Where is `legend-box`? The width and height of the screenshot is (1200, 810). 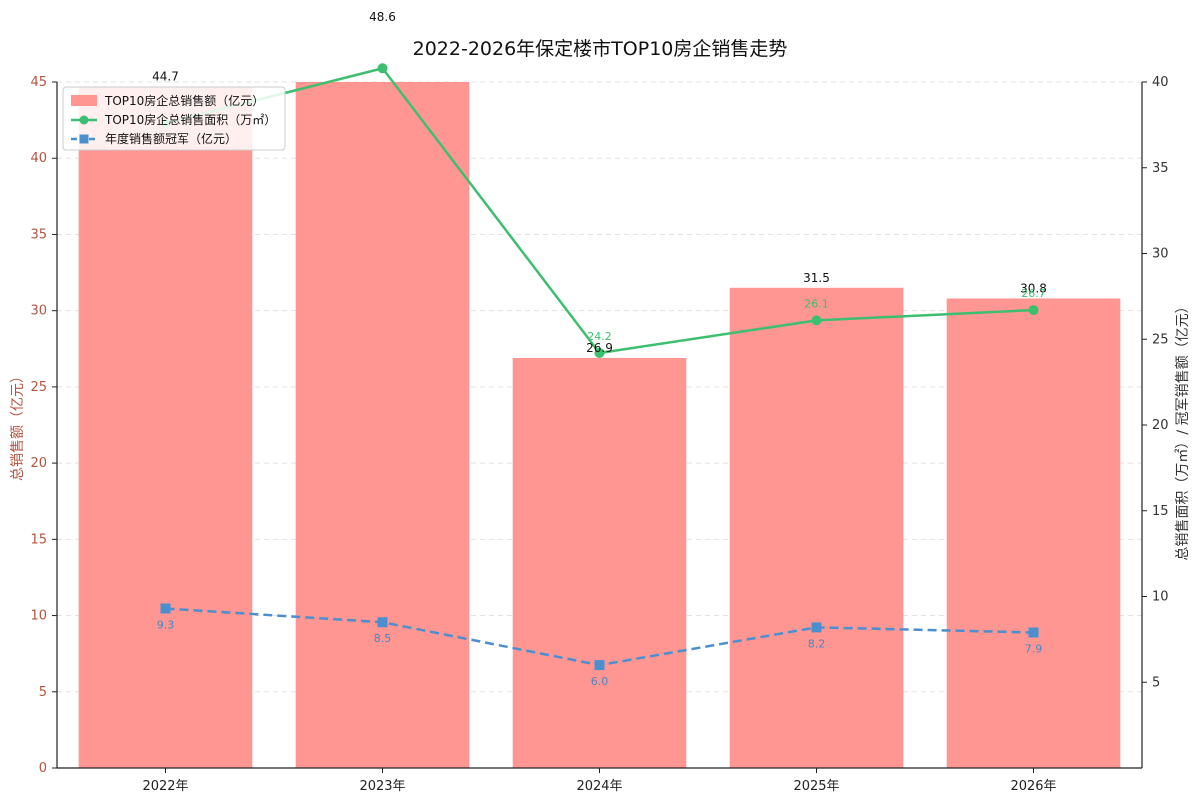 legend-box is located at coordinates (174, 118).